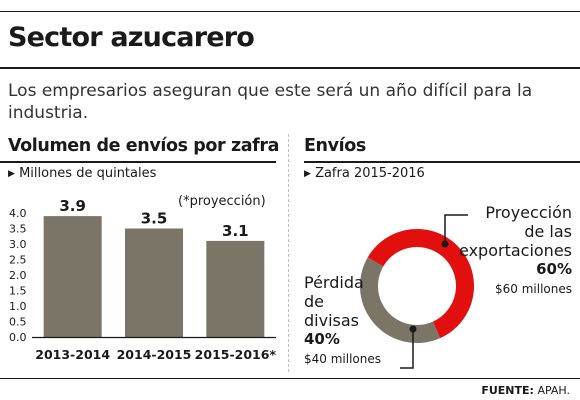 The image size is (580, 400). I want to click on export-percent: 60%, so click(554, 269).